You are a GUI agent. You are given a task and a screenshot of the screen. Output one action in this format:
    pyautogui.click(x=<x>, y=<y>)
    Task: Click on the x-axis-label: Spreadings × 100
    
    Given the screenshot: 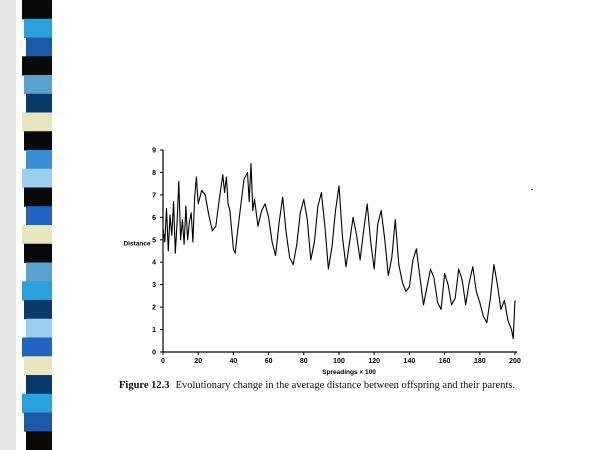 What is the action you would take?
    pyautogui.click(x=349, y=372)
    